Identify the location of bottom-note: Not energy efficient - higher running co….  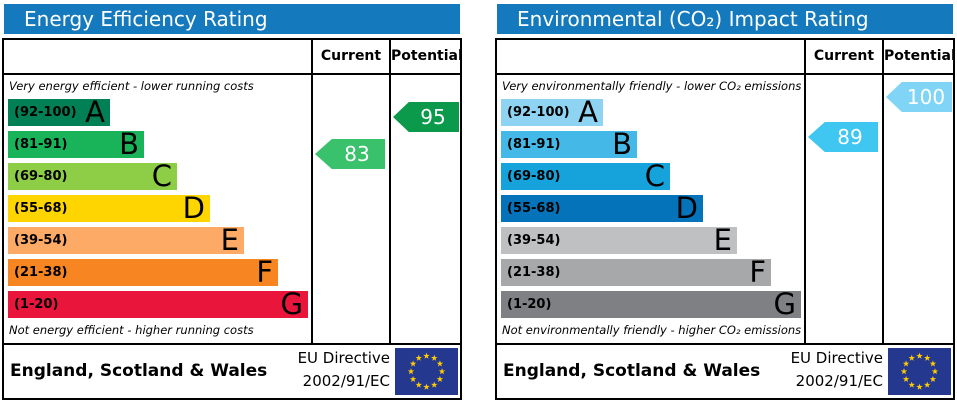
(131, 330).